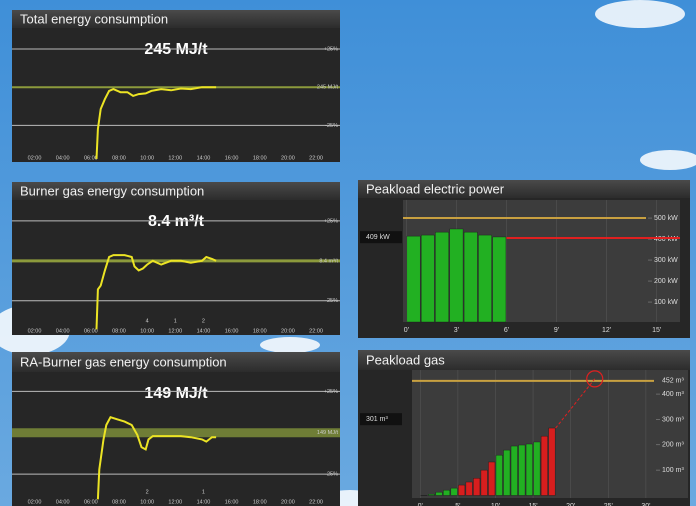  Describe the element at coordinates (673, 381) in the screenshot. I see `limit-label: 452 m³` at that location.